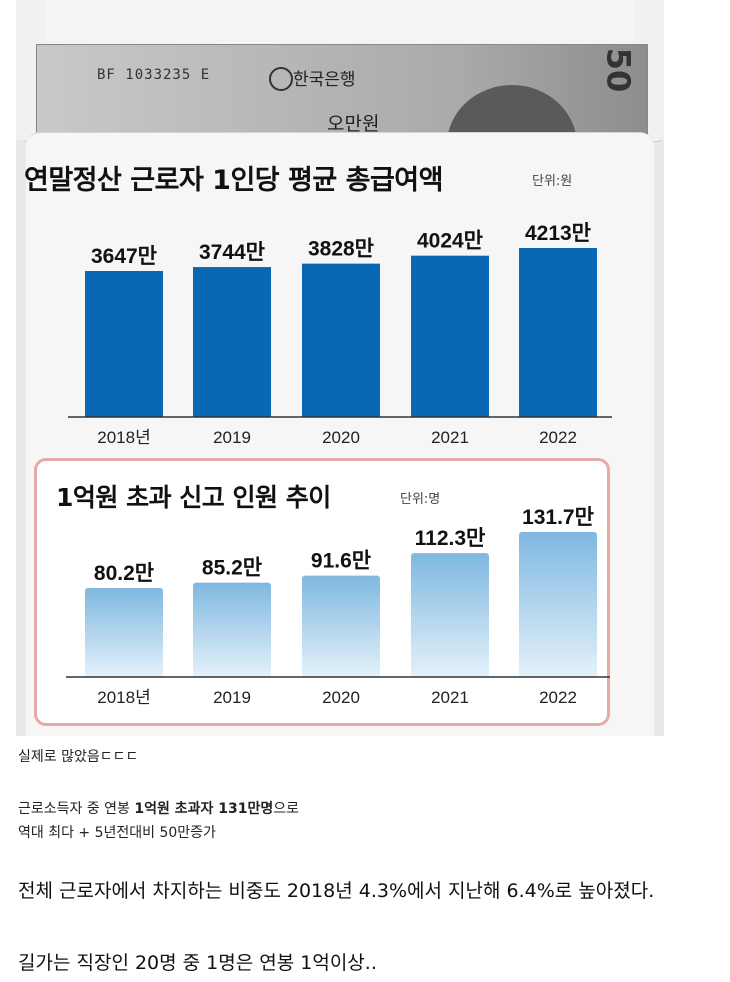  Describe the element at coordinates (341, 249) in the screenshot. I see `chart1-data-label: 3828만` at that location.